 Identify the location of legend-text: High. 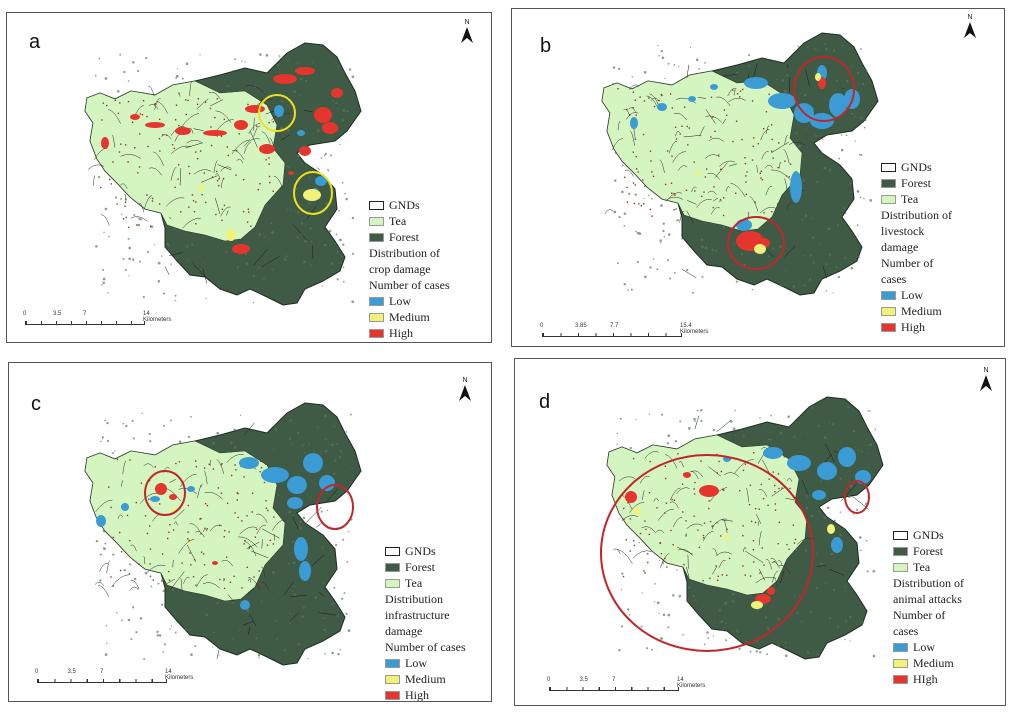
(417, 695).